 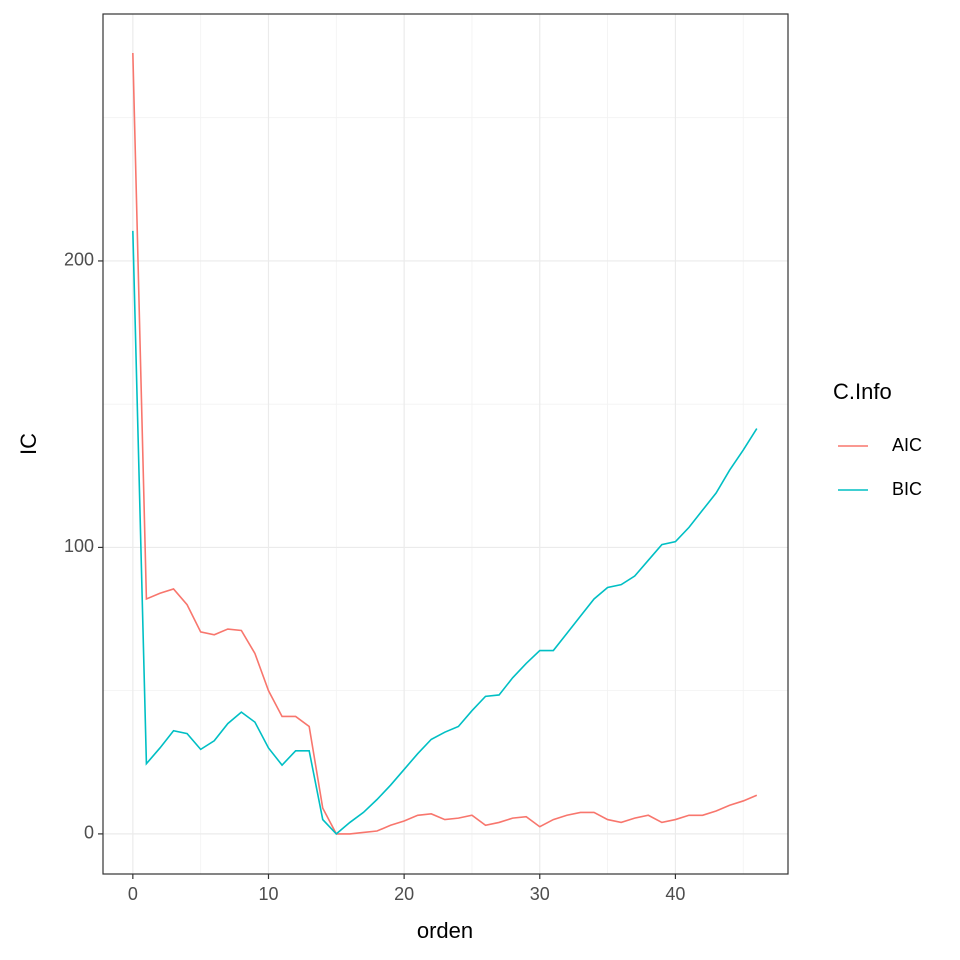 I want to click on x-tick-label: 40, so click(x=675, y=894).